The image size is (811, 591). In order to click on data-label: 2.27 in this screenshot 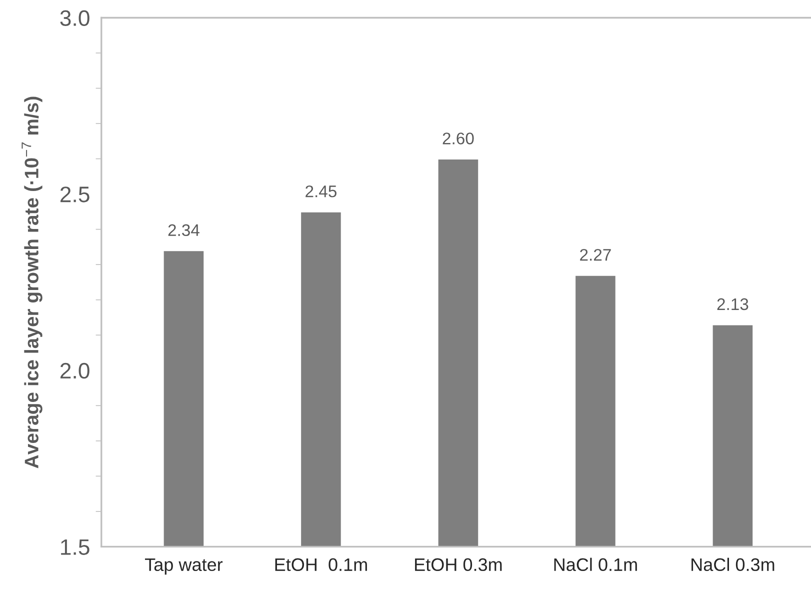, I will do `click(595, 254)`.